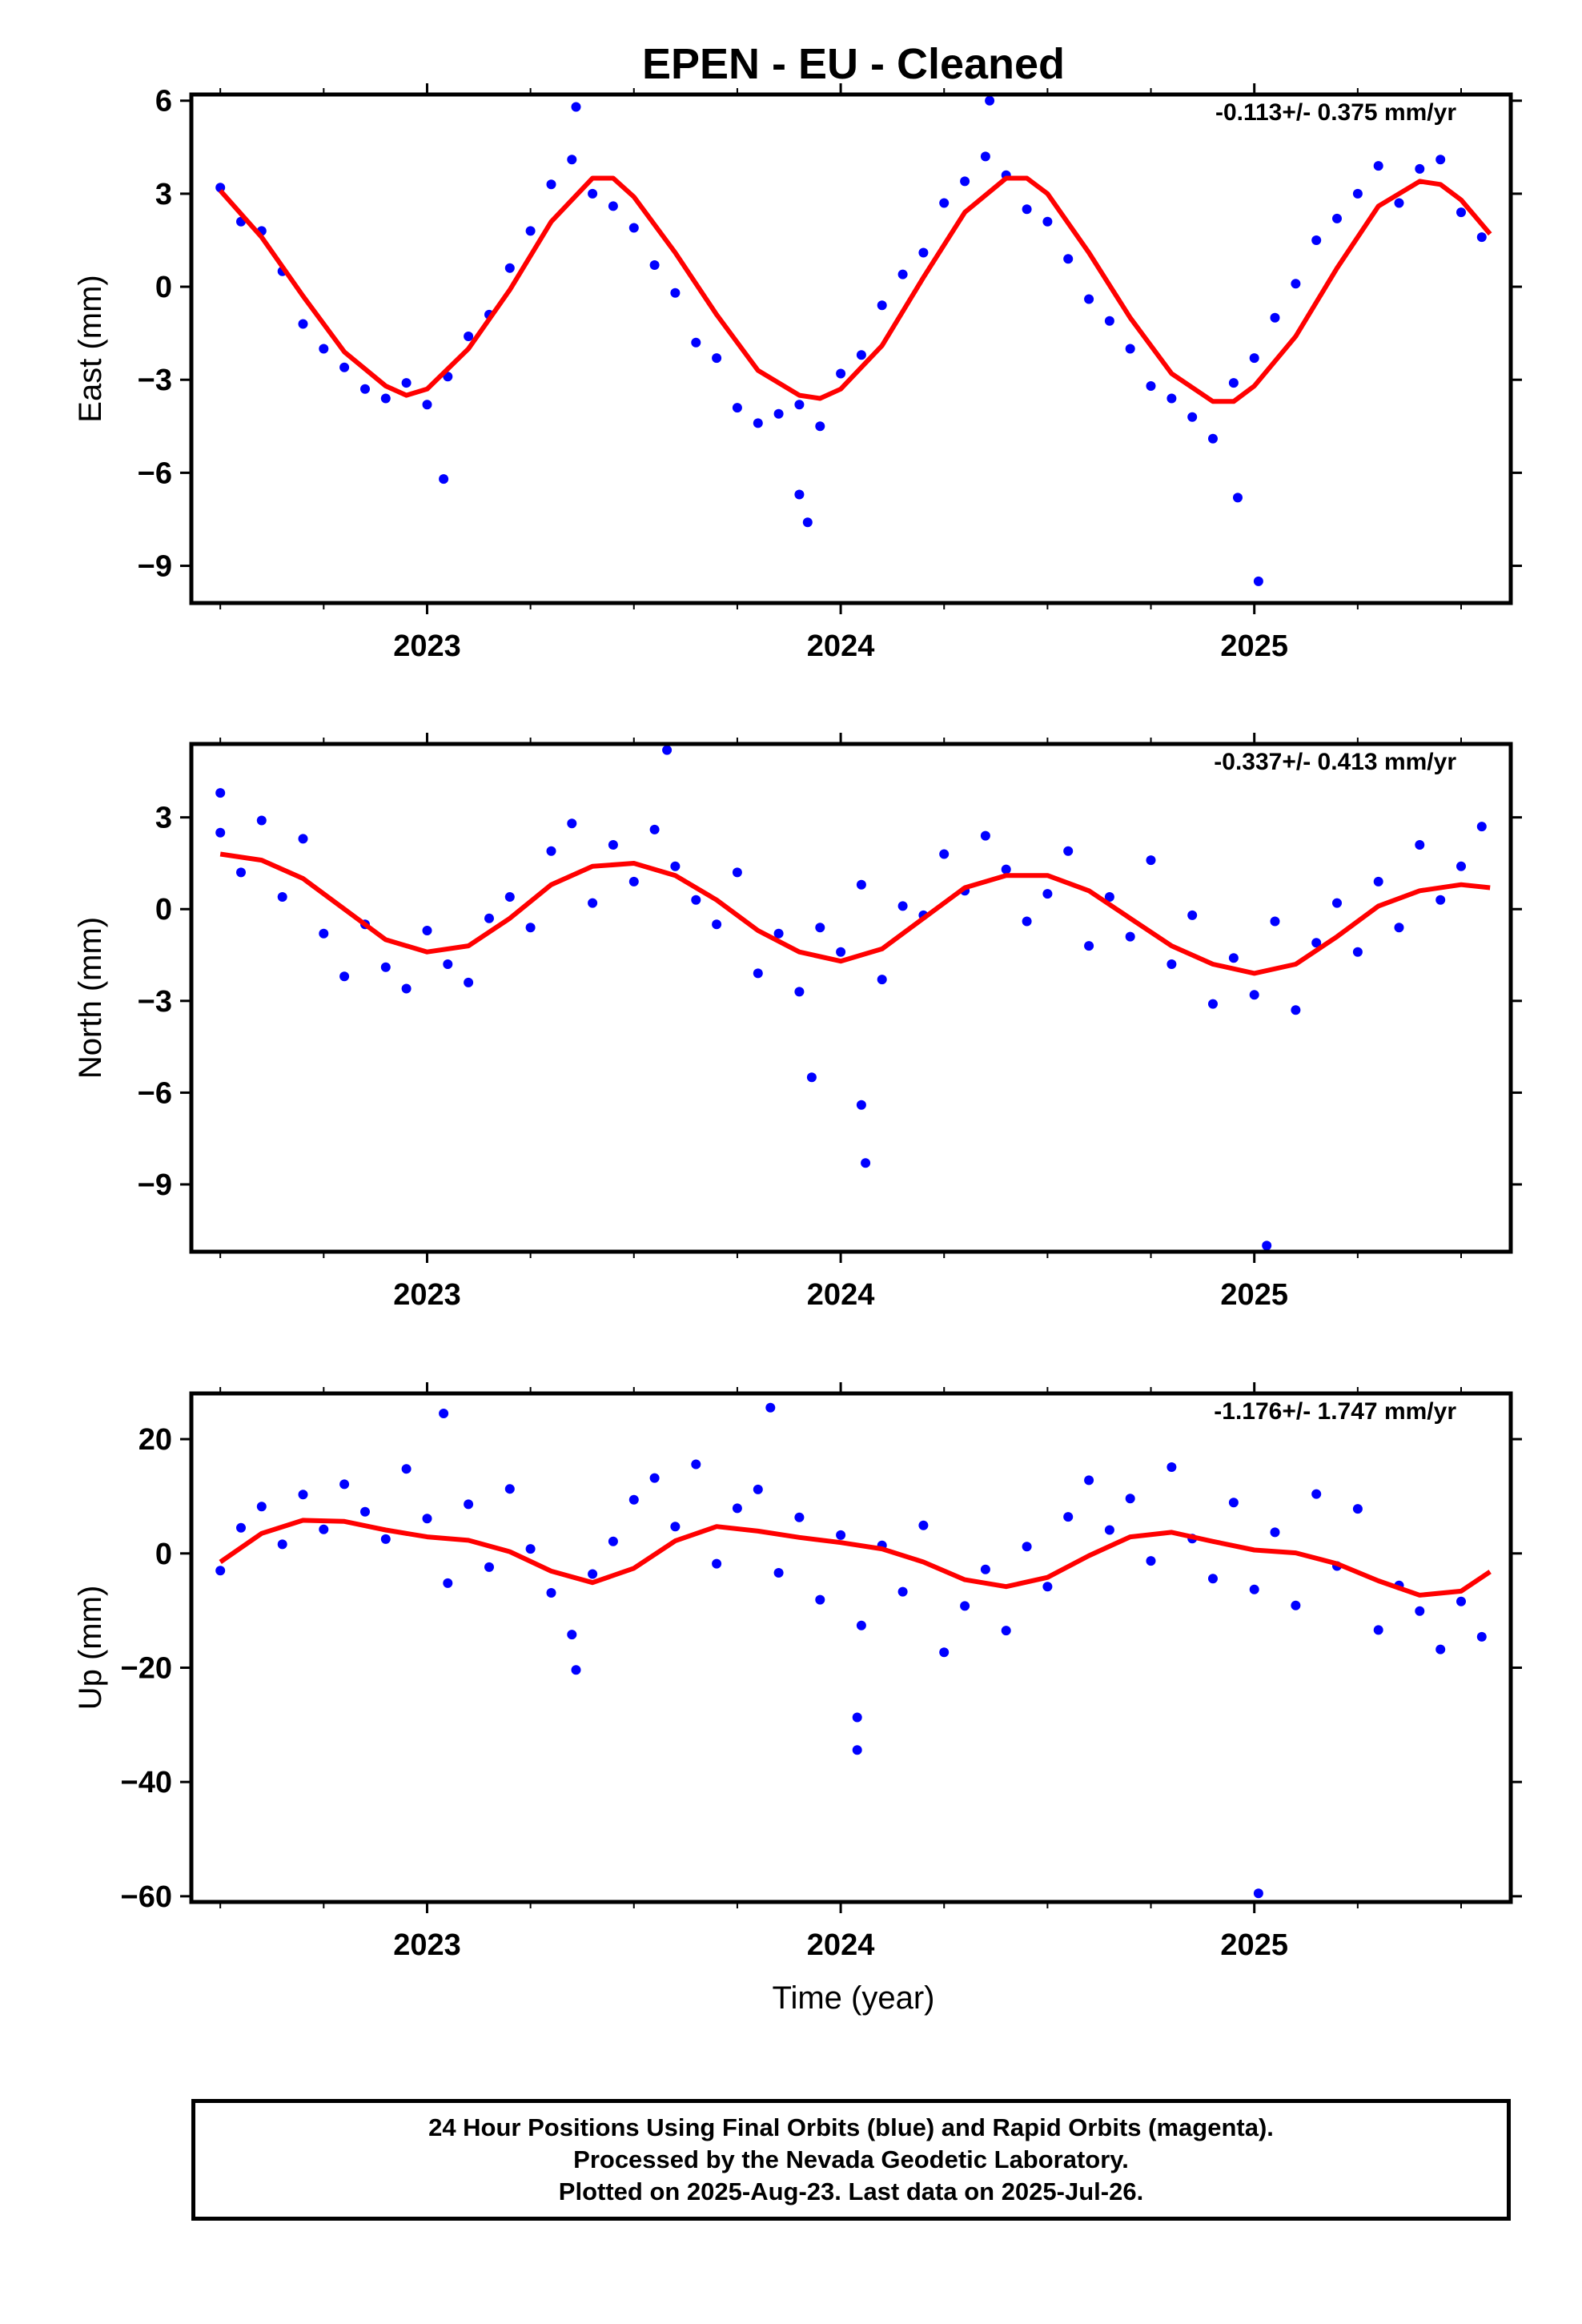  Describe the element at coordinates (841, 1295) in the screenshot. I see `north-x-tick-label: 2024` at that location.